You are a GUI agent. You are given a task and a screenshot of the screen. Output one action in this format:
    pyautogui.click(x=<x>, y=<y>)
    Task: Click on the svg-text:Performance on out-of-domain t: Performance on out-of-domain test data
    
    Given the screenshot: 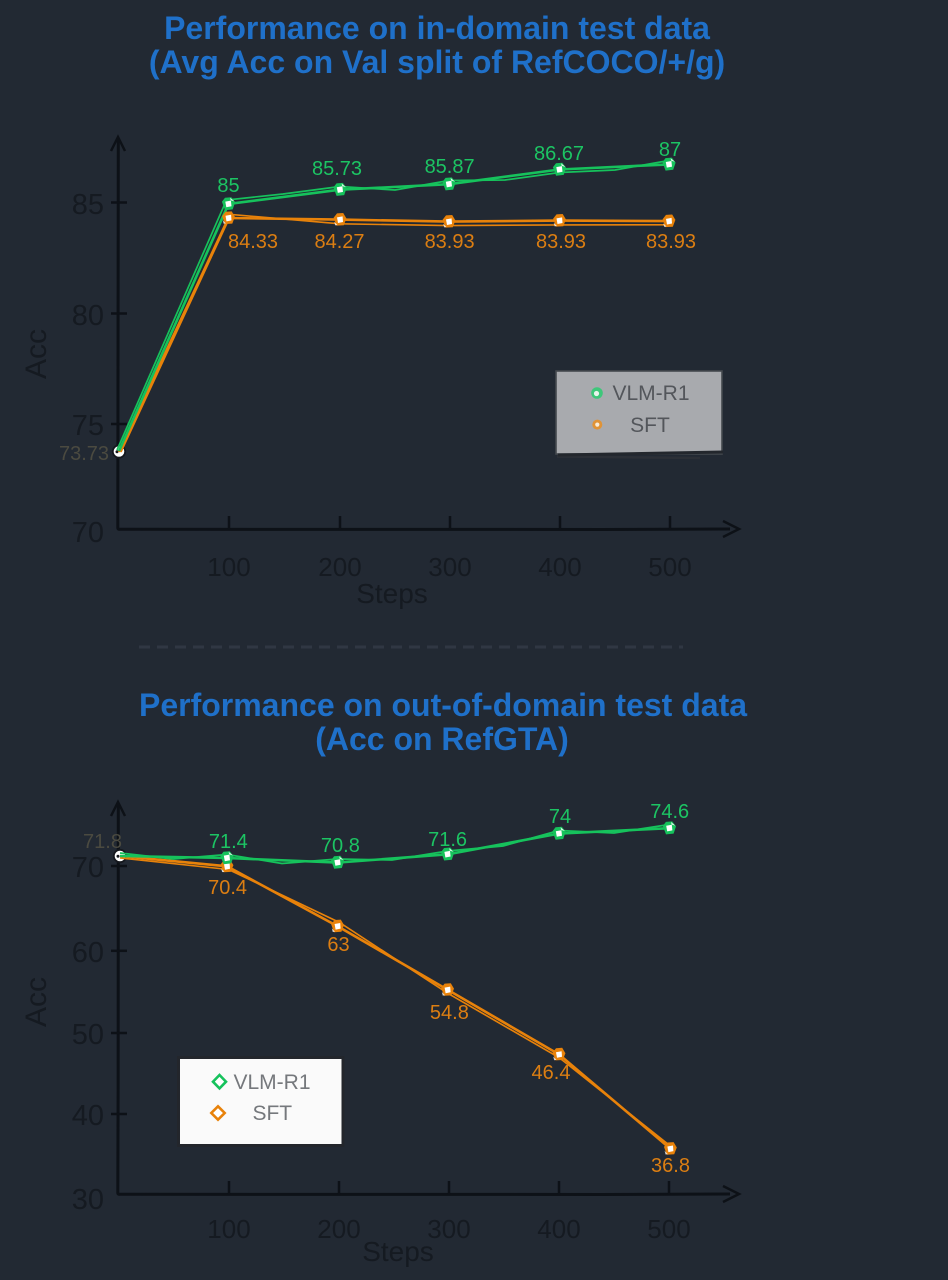 What is the action you would take?
    pyautogui.click(x=443, y=705)
    